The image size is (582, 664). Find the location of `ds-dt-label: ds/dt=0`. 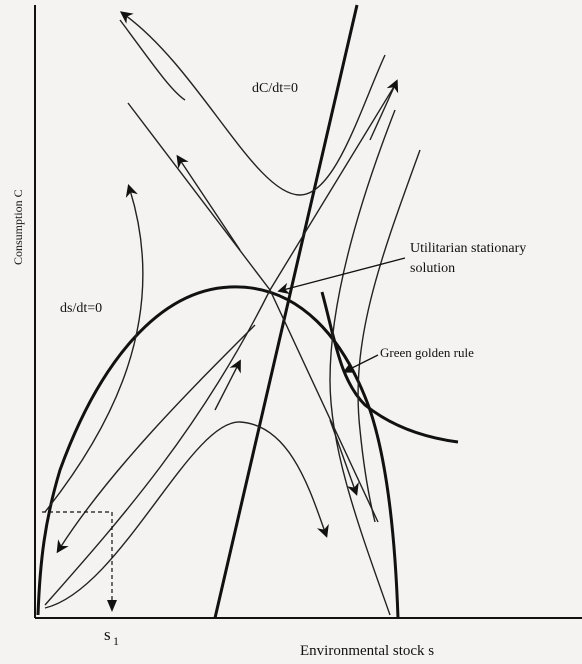

ds-dt-label: ds/dt=0 is located at coordinates (81, 308).